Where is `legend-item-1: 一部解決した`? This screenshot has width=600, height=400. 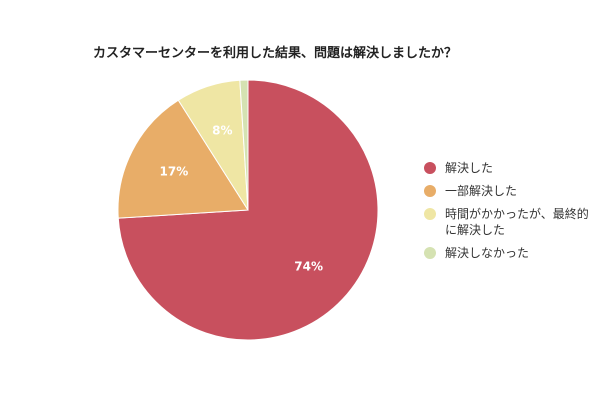
legend-item-1: 一部解決した is located at coordinates (512, 191).